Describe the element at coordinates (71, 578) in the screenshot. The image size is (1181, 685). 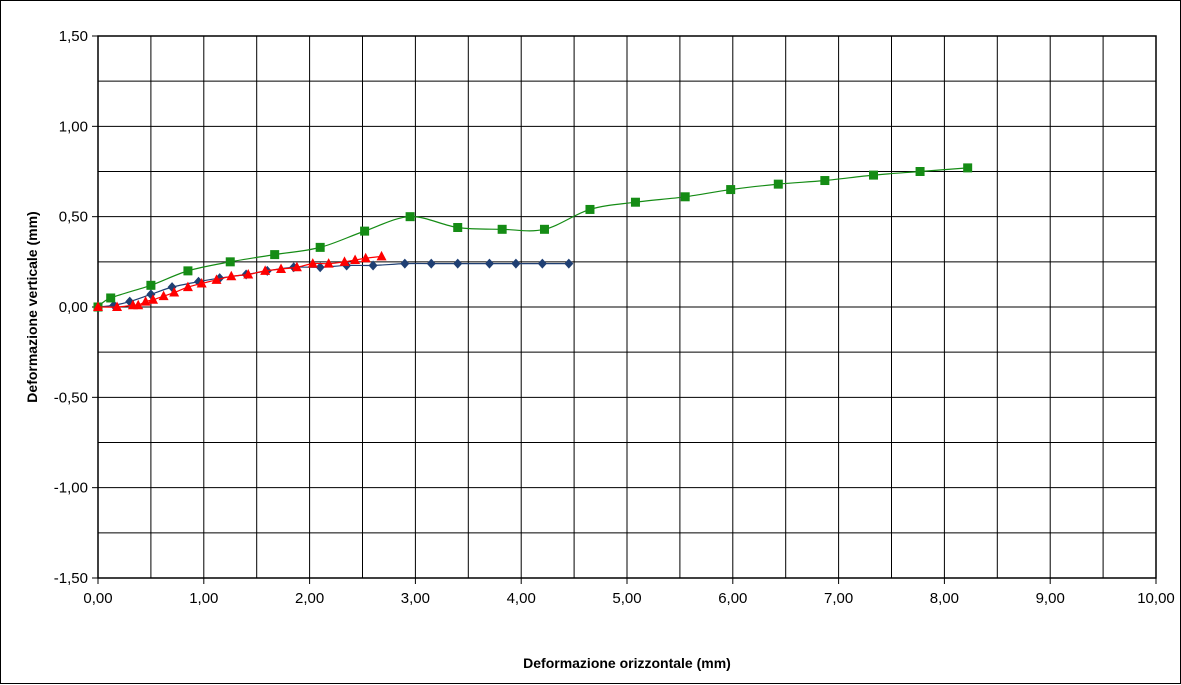
I see `y-tick-label: -1,50` at that location.